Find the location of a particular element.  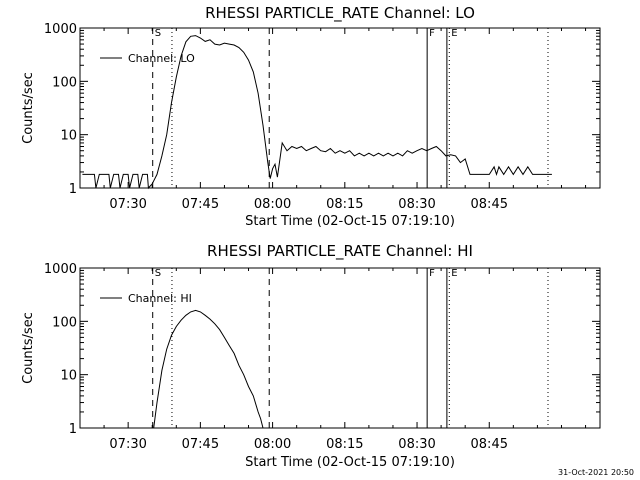

chart-title: RHESSI PARTICLE_RATE Channel: HI is located at coordinates (340, 251).